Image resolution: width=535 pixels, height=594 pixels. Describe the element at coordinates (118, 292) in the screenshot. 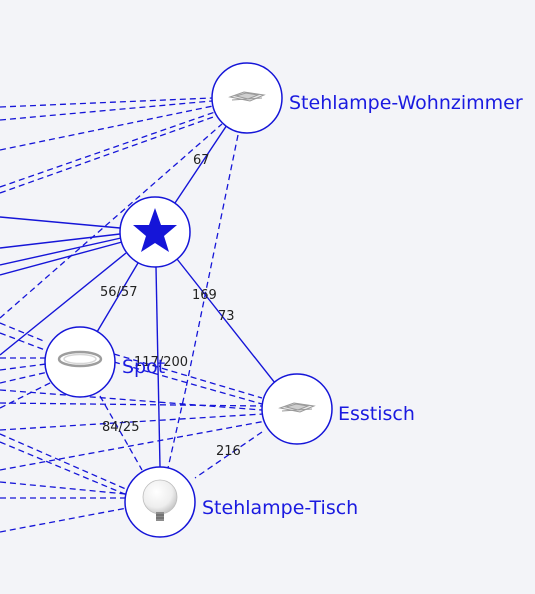

I see `edge-label-hub-spot: 56/57` at that location.